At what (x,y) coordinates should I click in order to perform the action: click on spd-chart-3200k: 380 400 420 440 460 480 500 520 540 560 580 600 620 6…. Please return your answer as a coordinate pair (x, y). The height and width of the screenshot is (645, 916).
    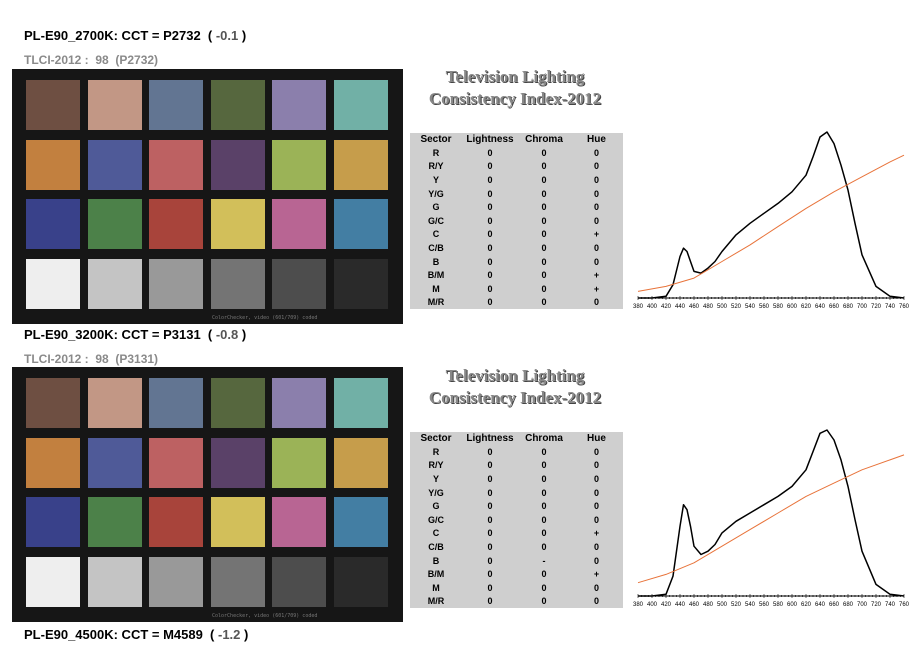
    Looking at the image, I should click on (771, 518).